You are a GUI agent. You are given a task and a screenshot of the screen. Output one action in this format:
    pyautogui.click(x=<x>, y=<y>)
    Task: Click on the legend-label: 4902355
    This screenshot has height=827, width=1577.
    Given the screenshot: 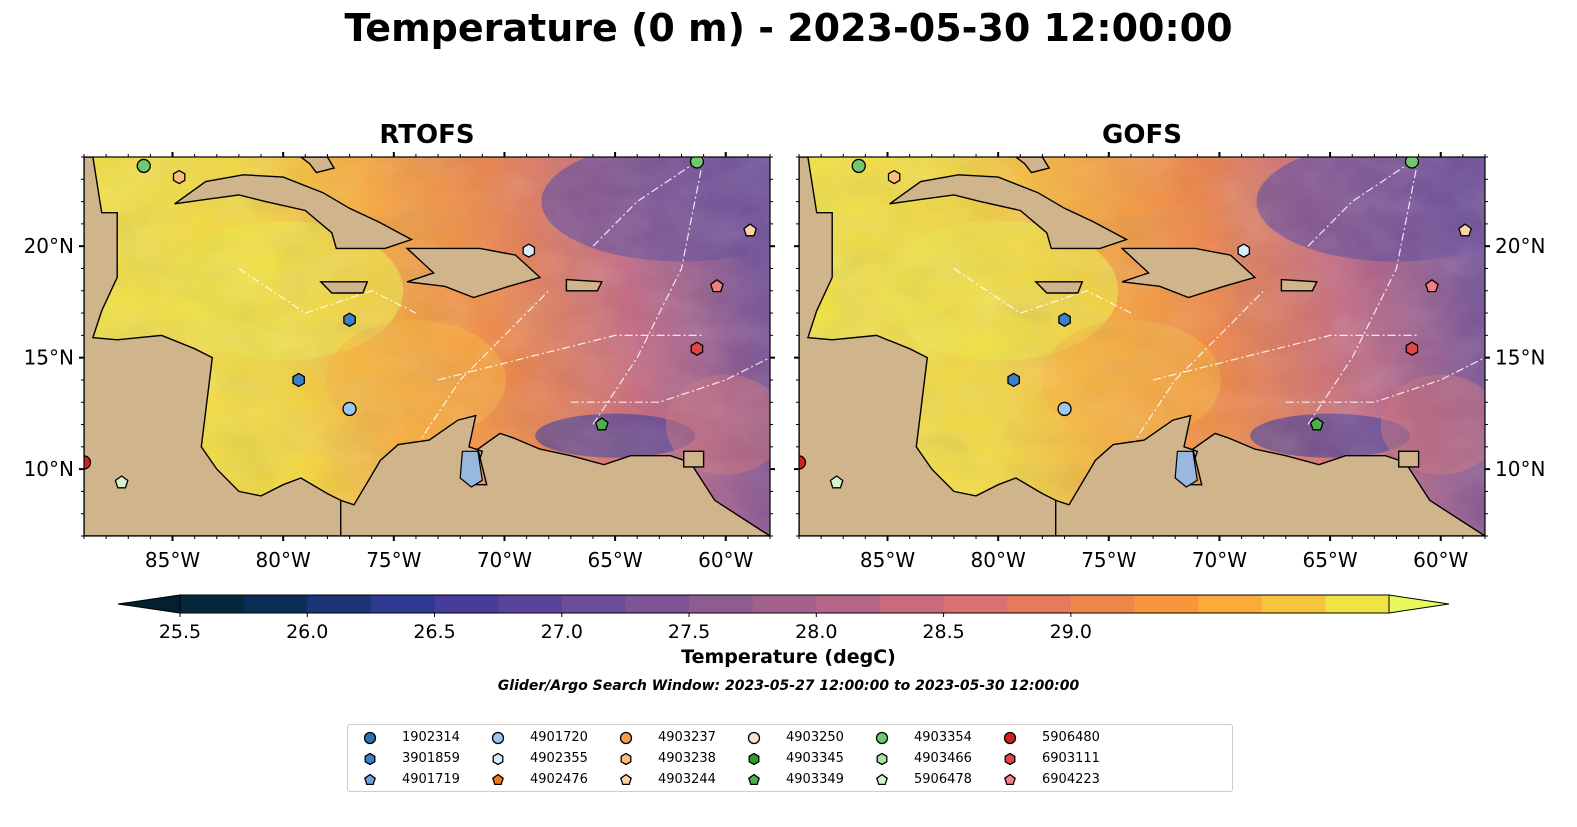 What is the action you would take?
    pyautogui.click(x=559, y=758)
    